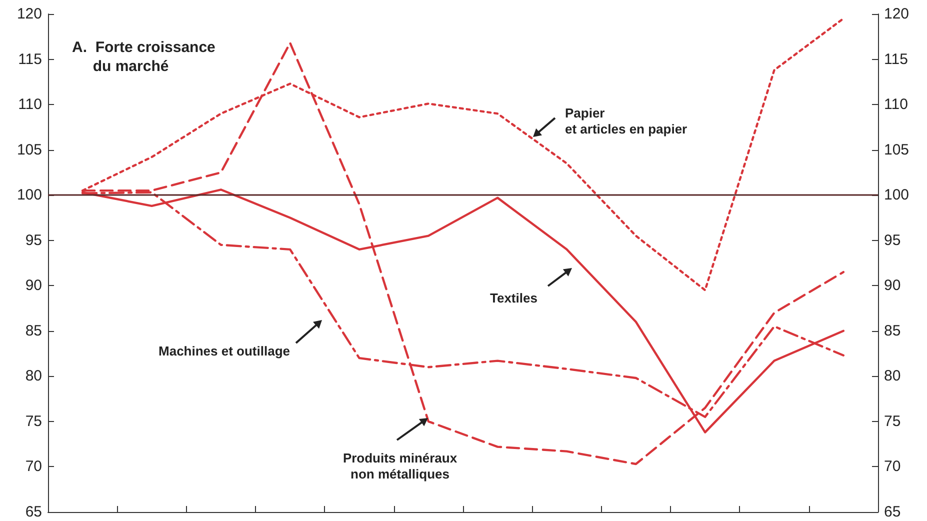 The height and width of the screenshot is (521, 927). Describe the element at coordinates (33, 376) in the screenshot. I see `y-tick-label: 80` at that location.